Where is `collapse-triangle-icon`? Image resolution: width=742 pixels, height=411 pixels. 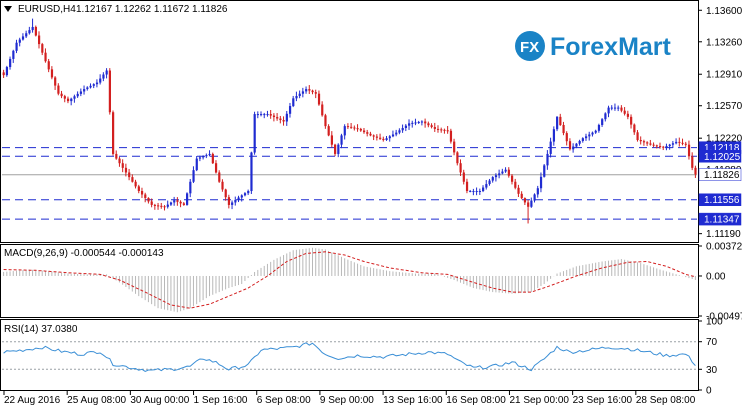 collapse-triangle-icon is located at coordinates (8, 9).